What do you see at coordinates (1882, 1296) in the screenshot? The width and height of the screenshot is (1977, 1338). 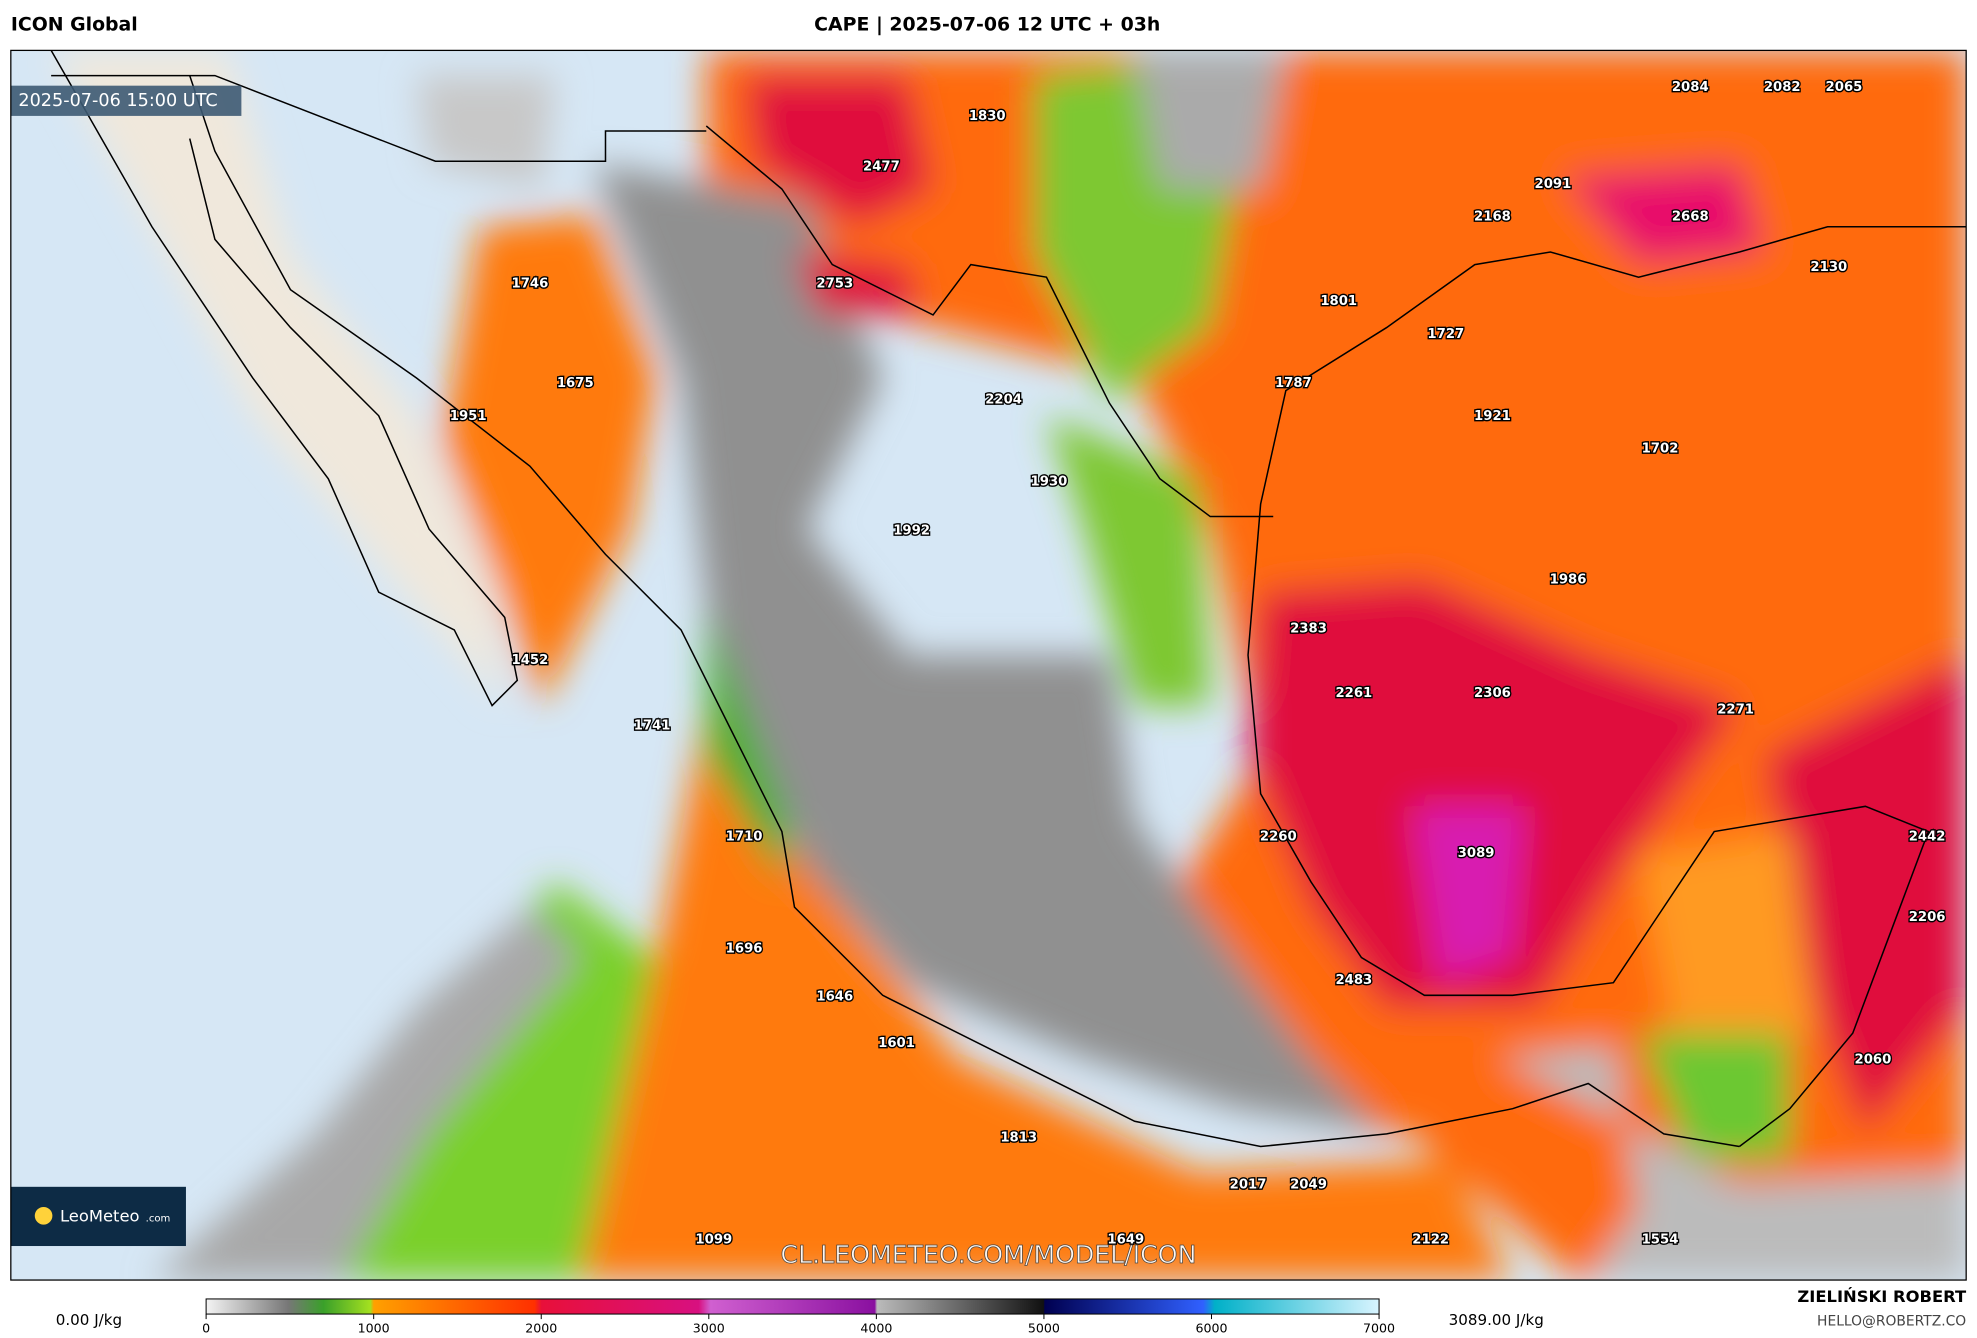 I see `author: ZIELIŃSKI ROBERT` at bounding box center [1882, 1296].